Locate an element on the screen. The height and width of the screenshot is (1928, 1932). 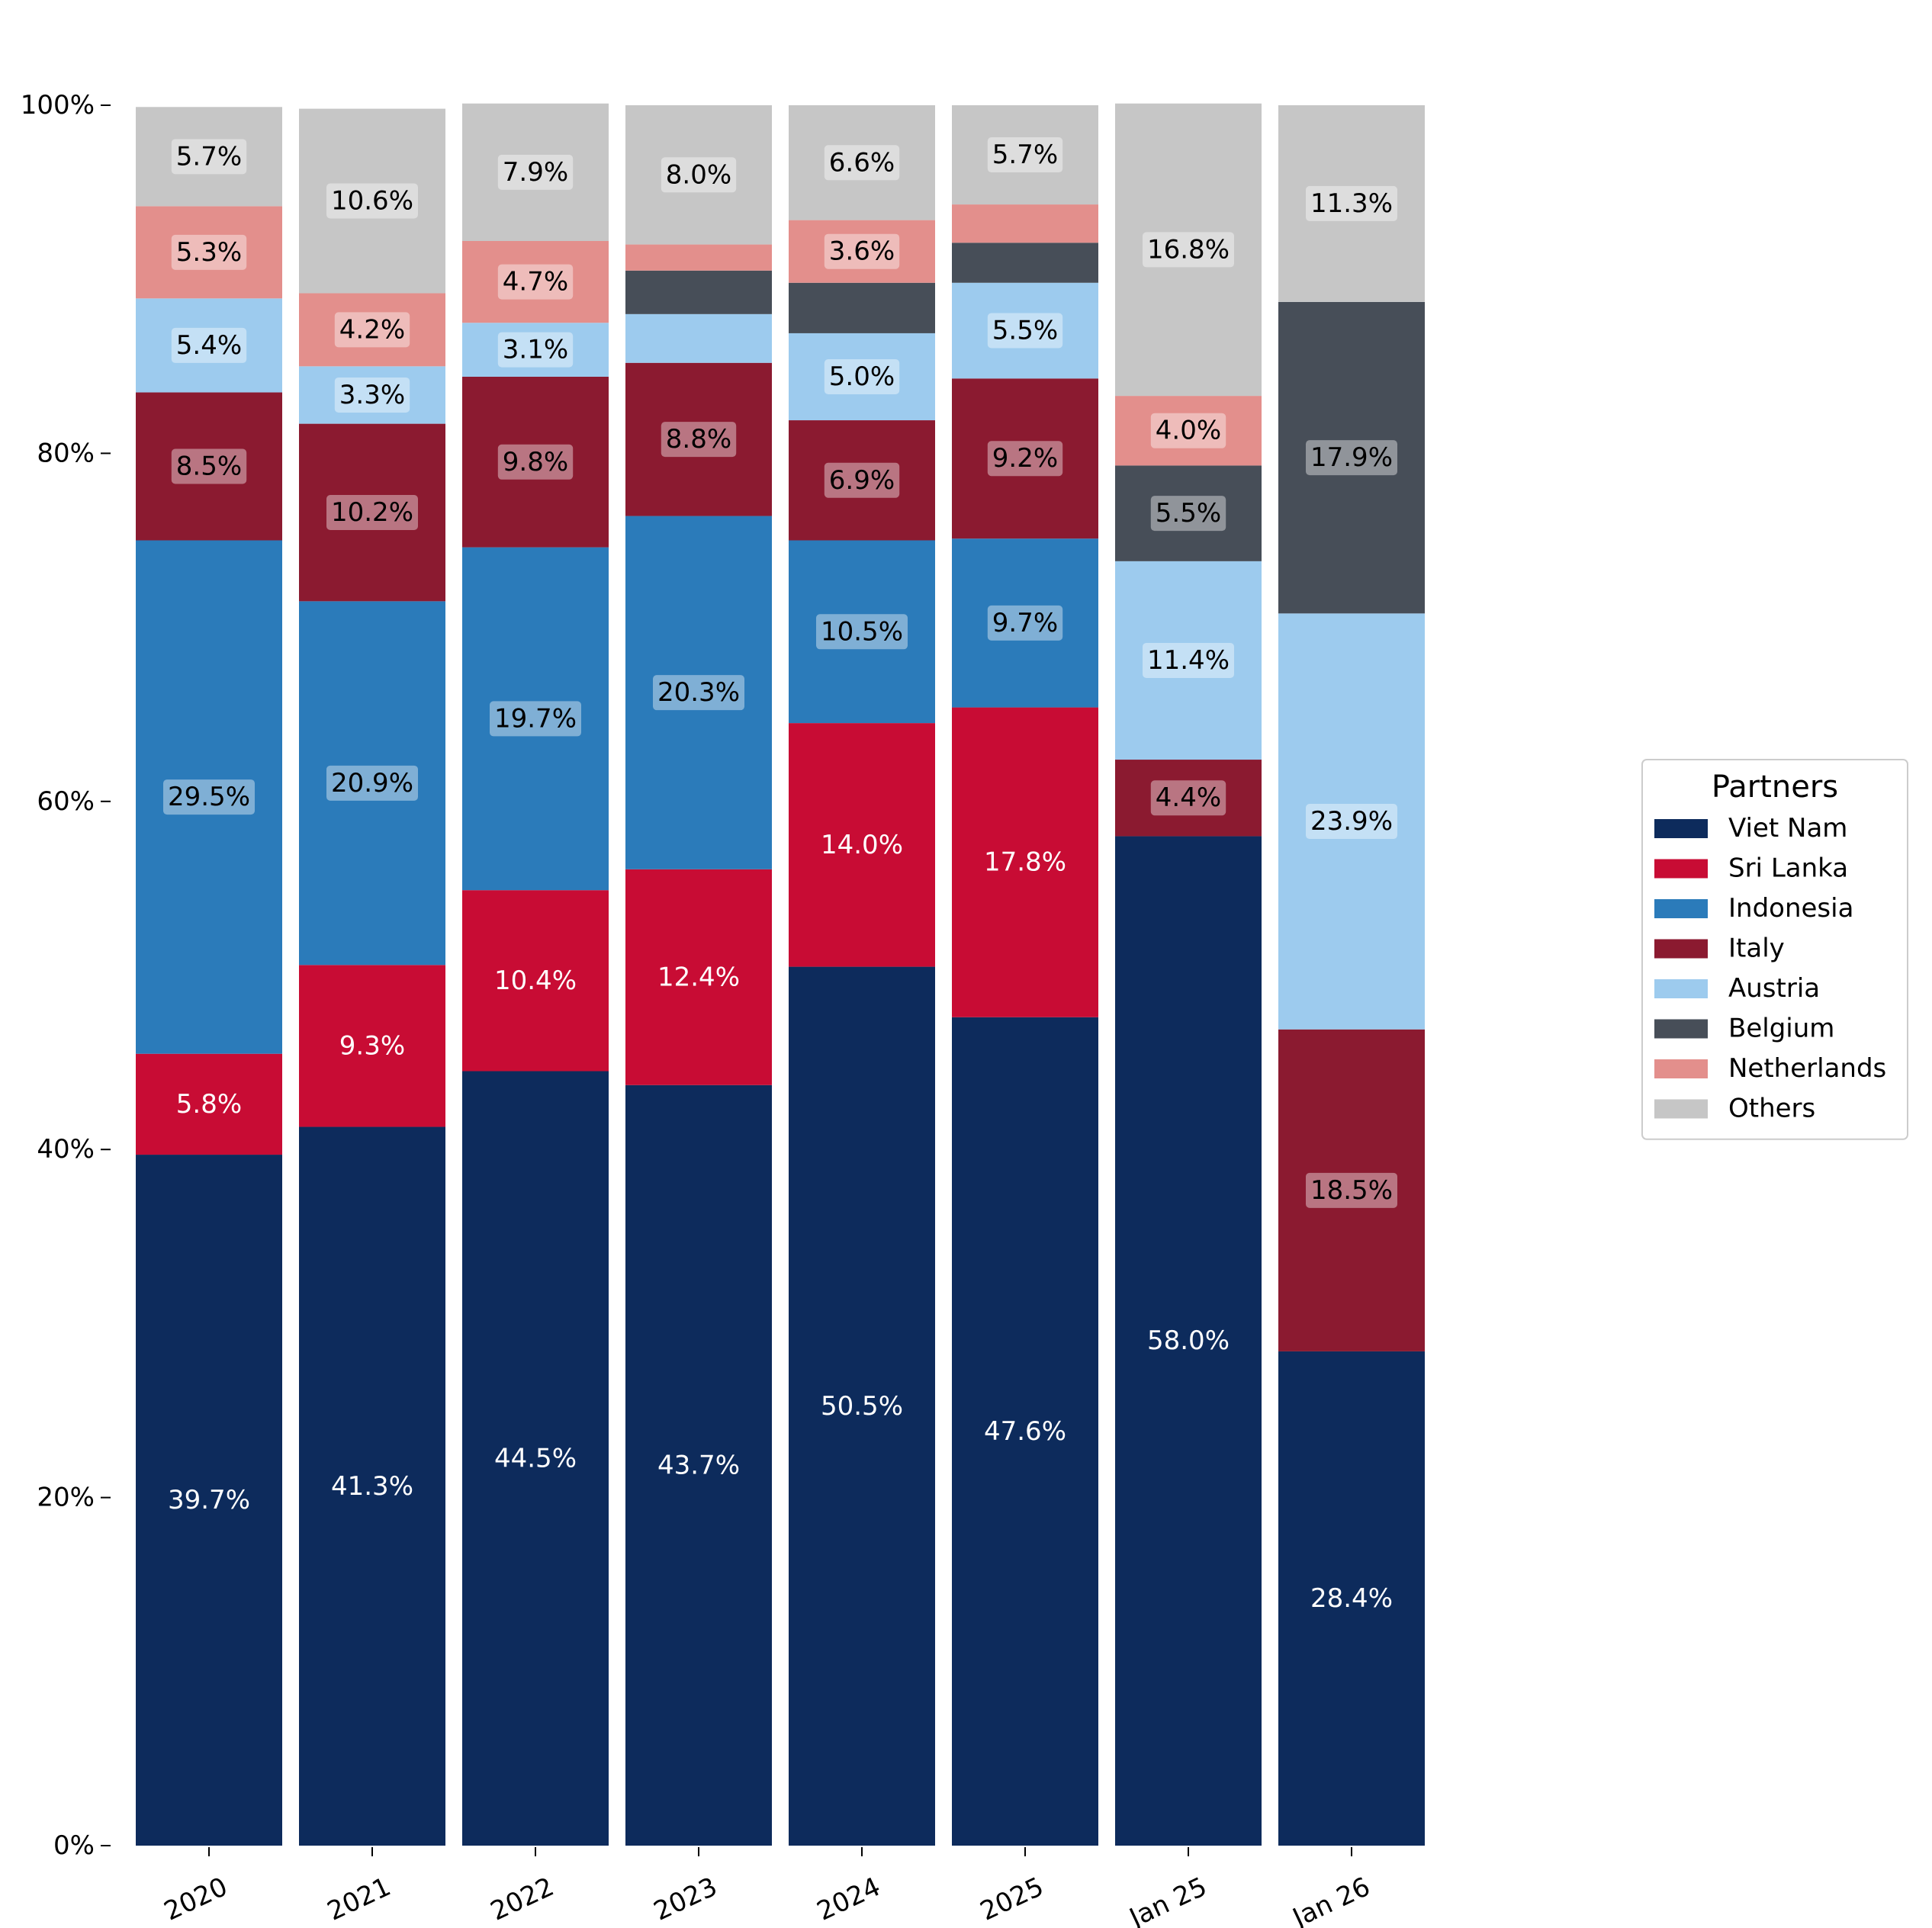
data-label-others-2021: 10.6% is located at coordinates (372, 201).